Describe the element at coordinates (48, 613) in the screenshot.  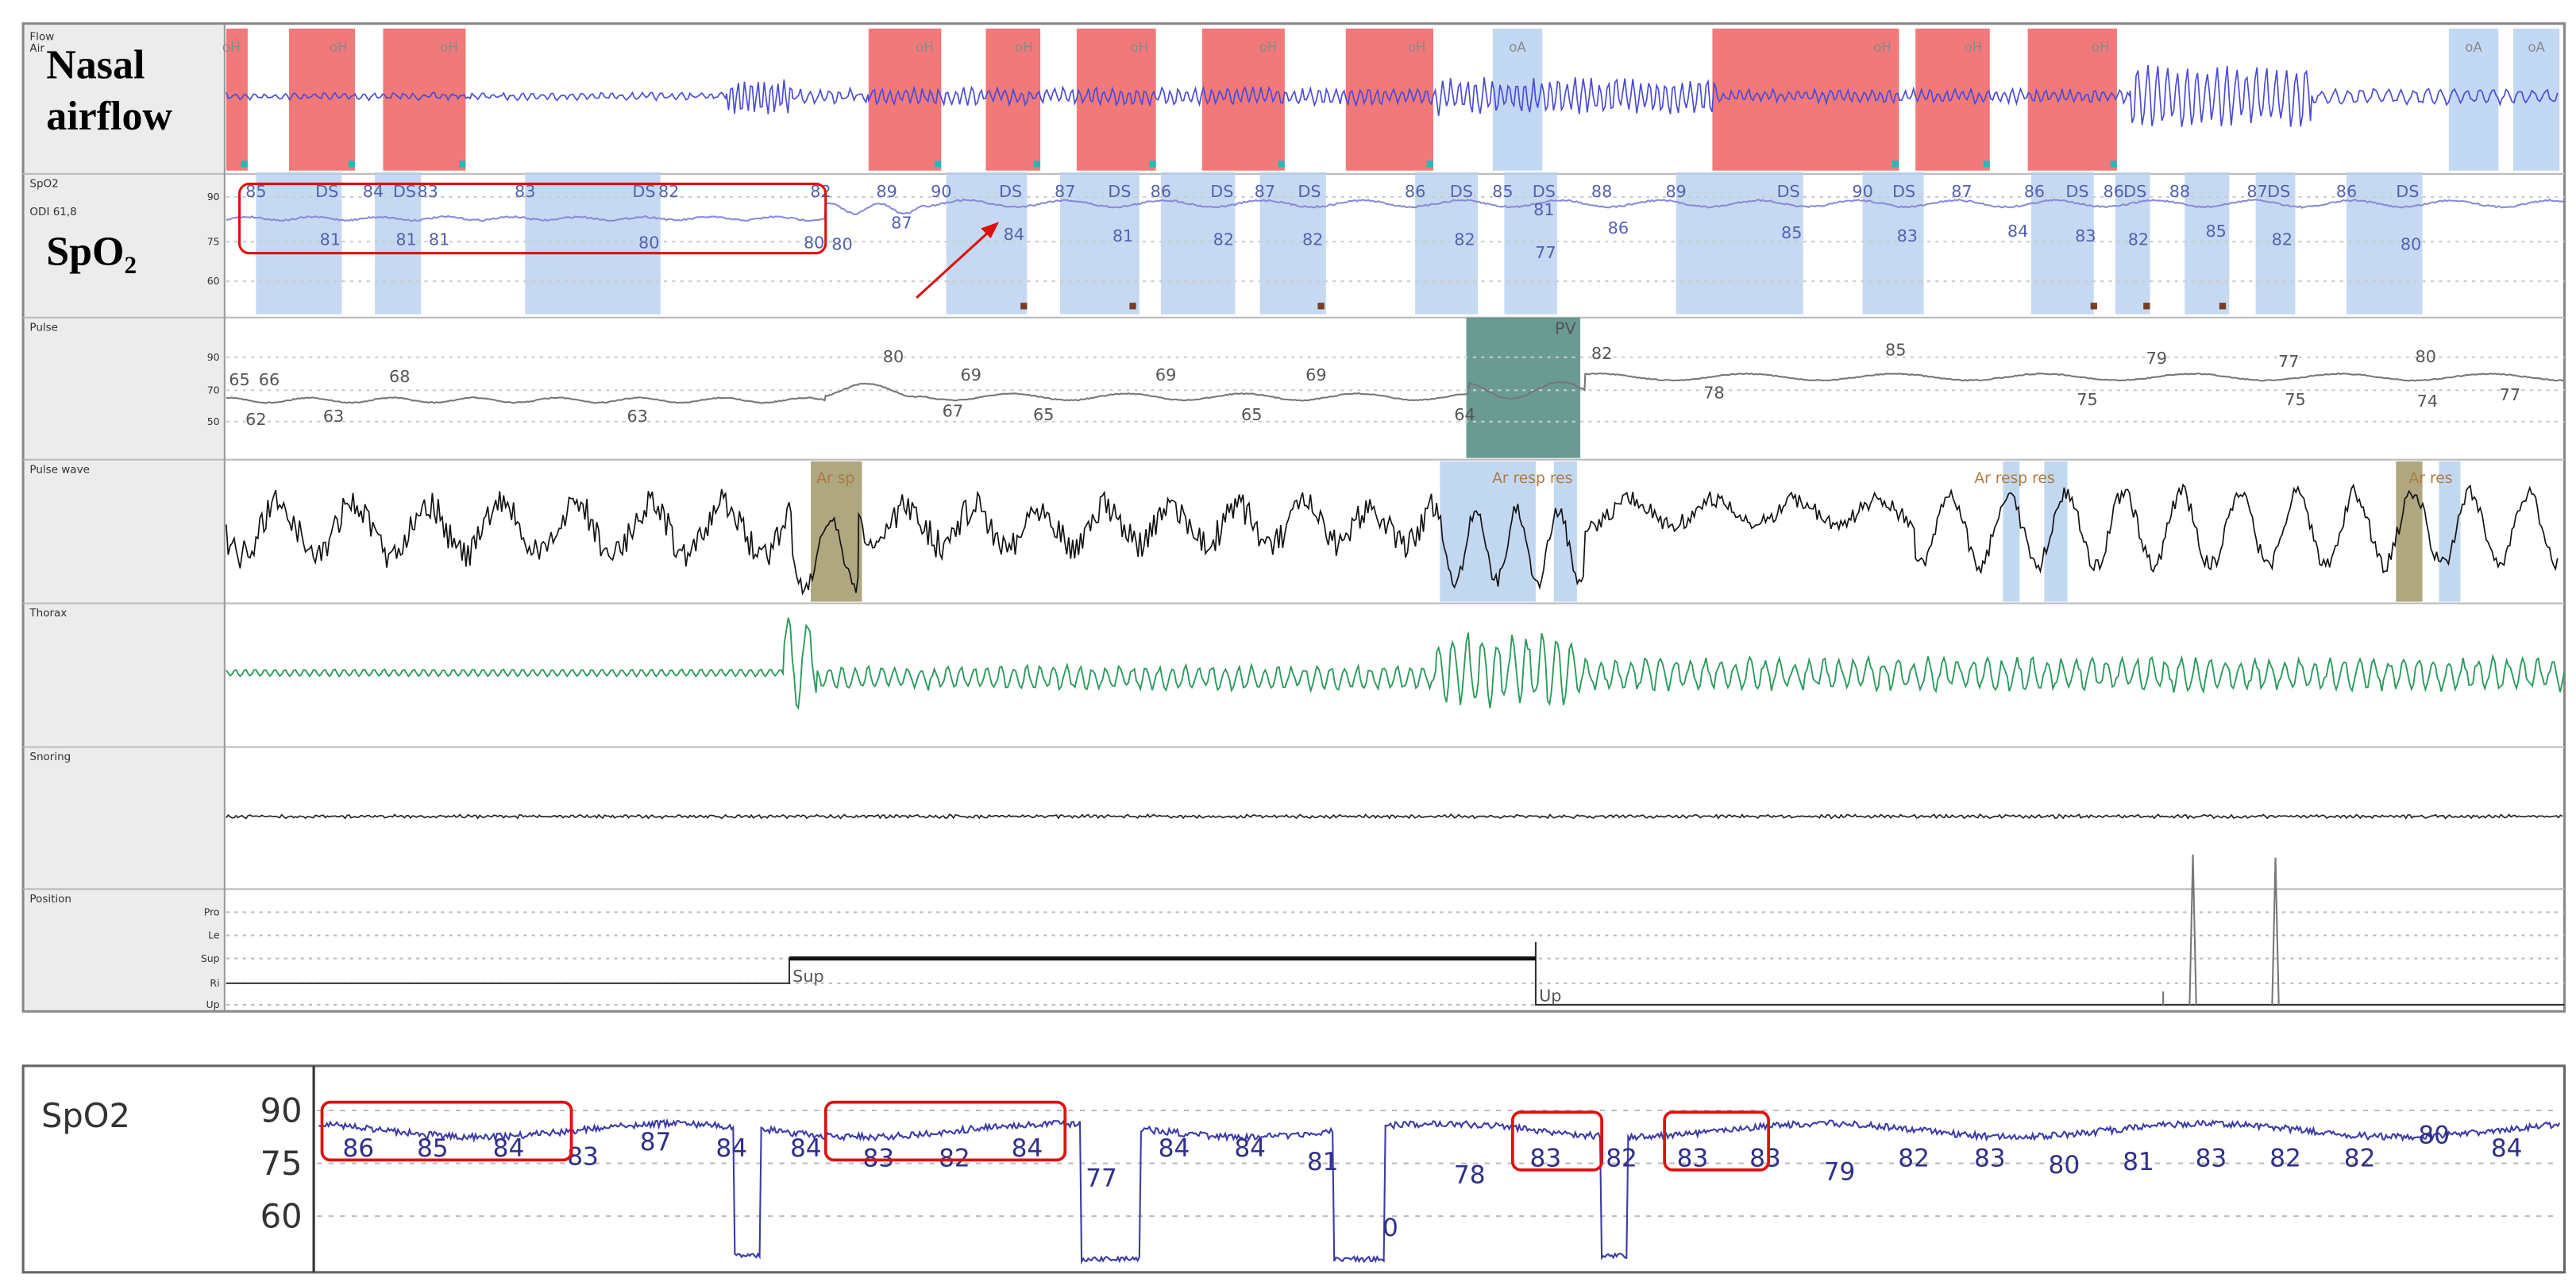
I see `channel-label: Thorax` at that location.